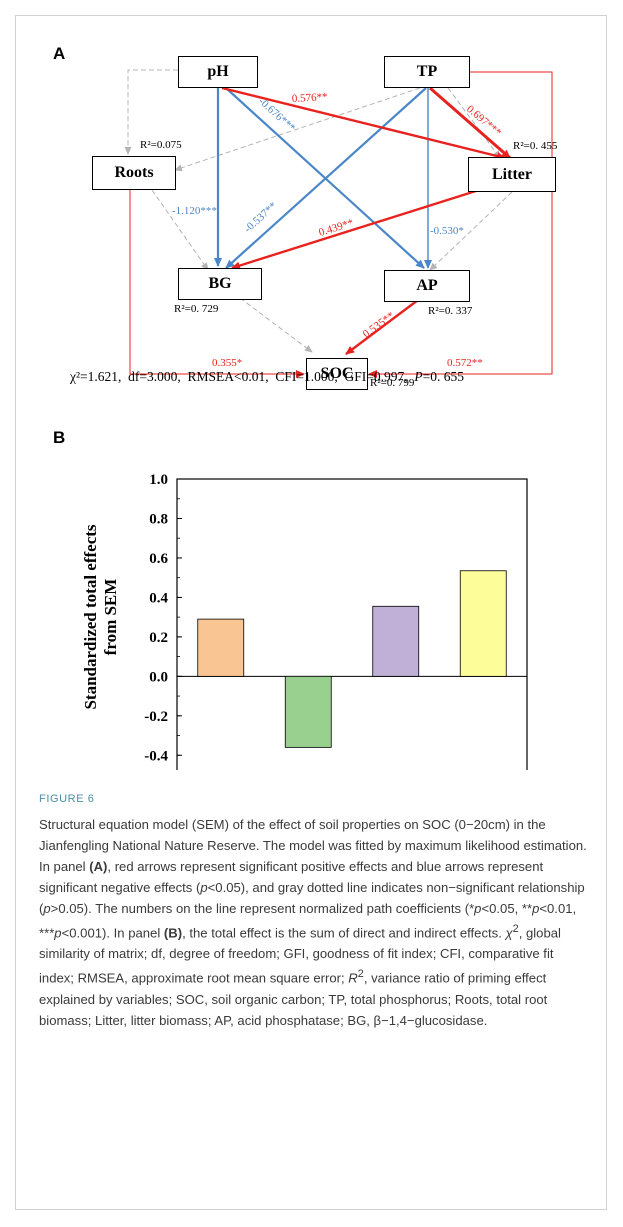  Describe the element at coordinates (396, 641) in the screenshot. I see `bar-roots` at that location.